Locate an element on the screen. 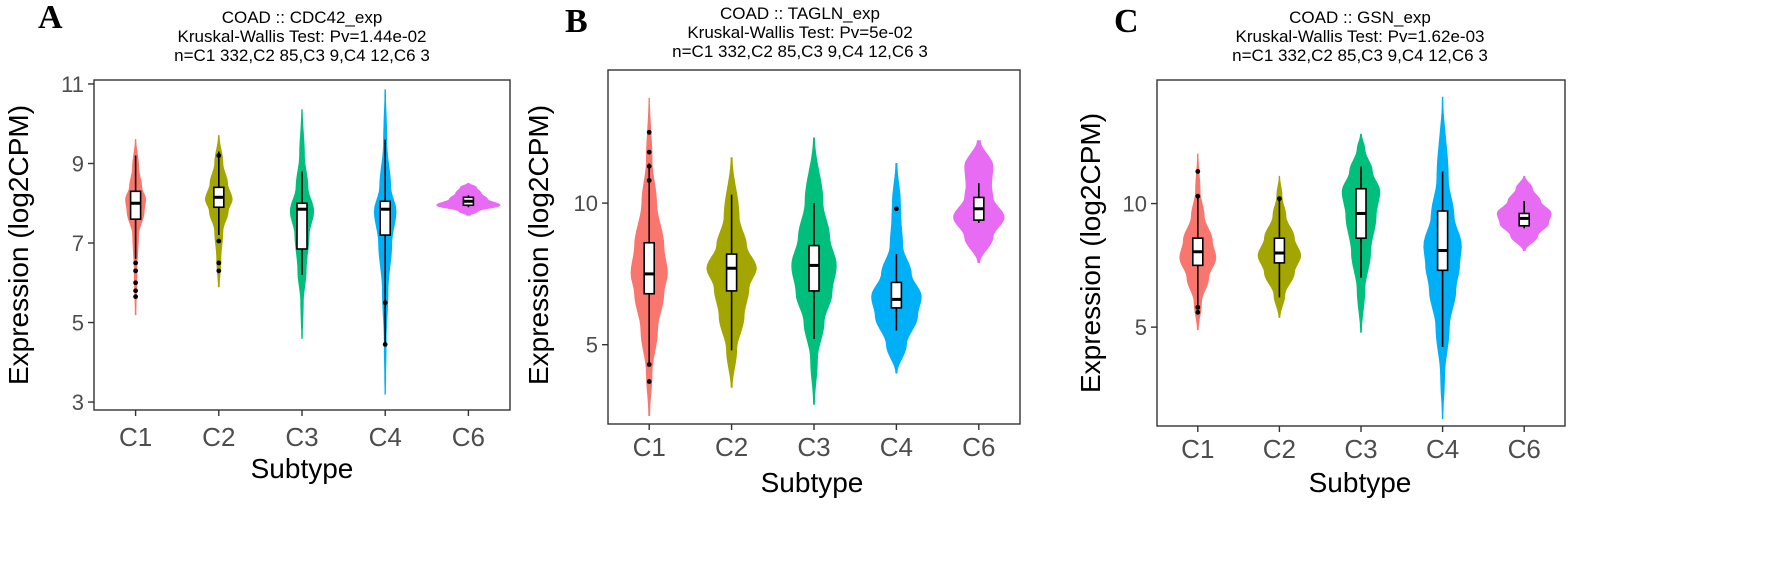 The height and width of the screenshot is (570, 1770). panel-label: B is located at coordinates (576, 21).